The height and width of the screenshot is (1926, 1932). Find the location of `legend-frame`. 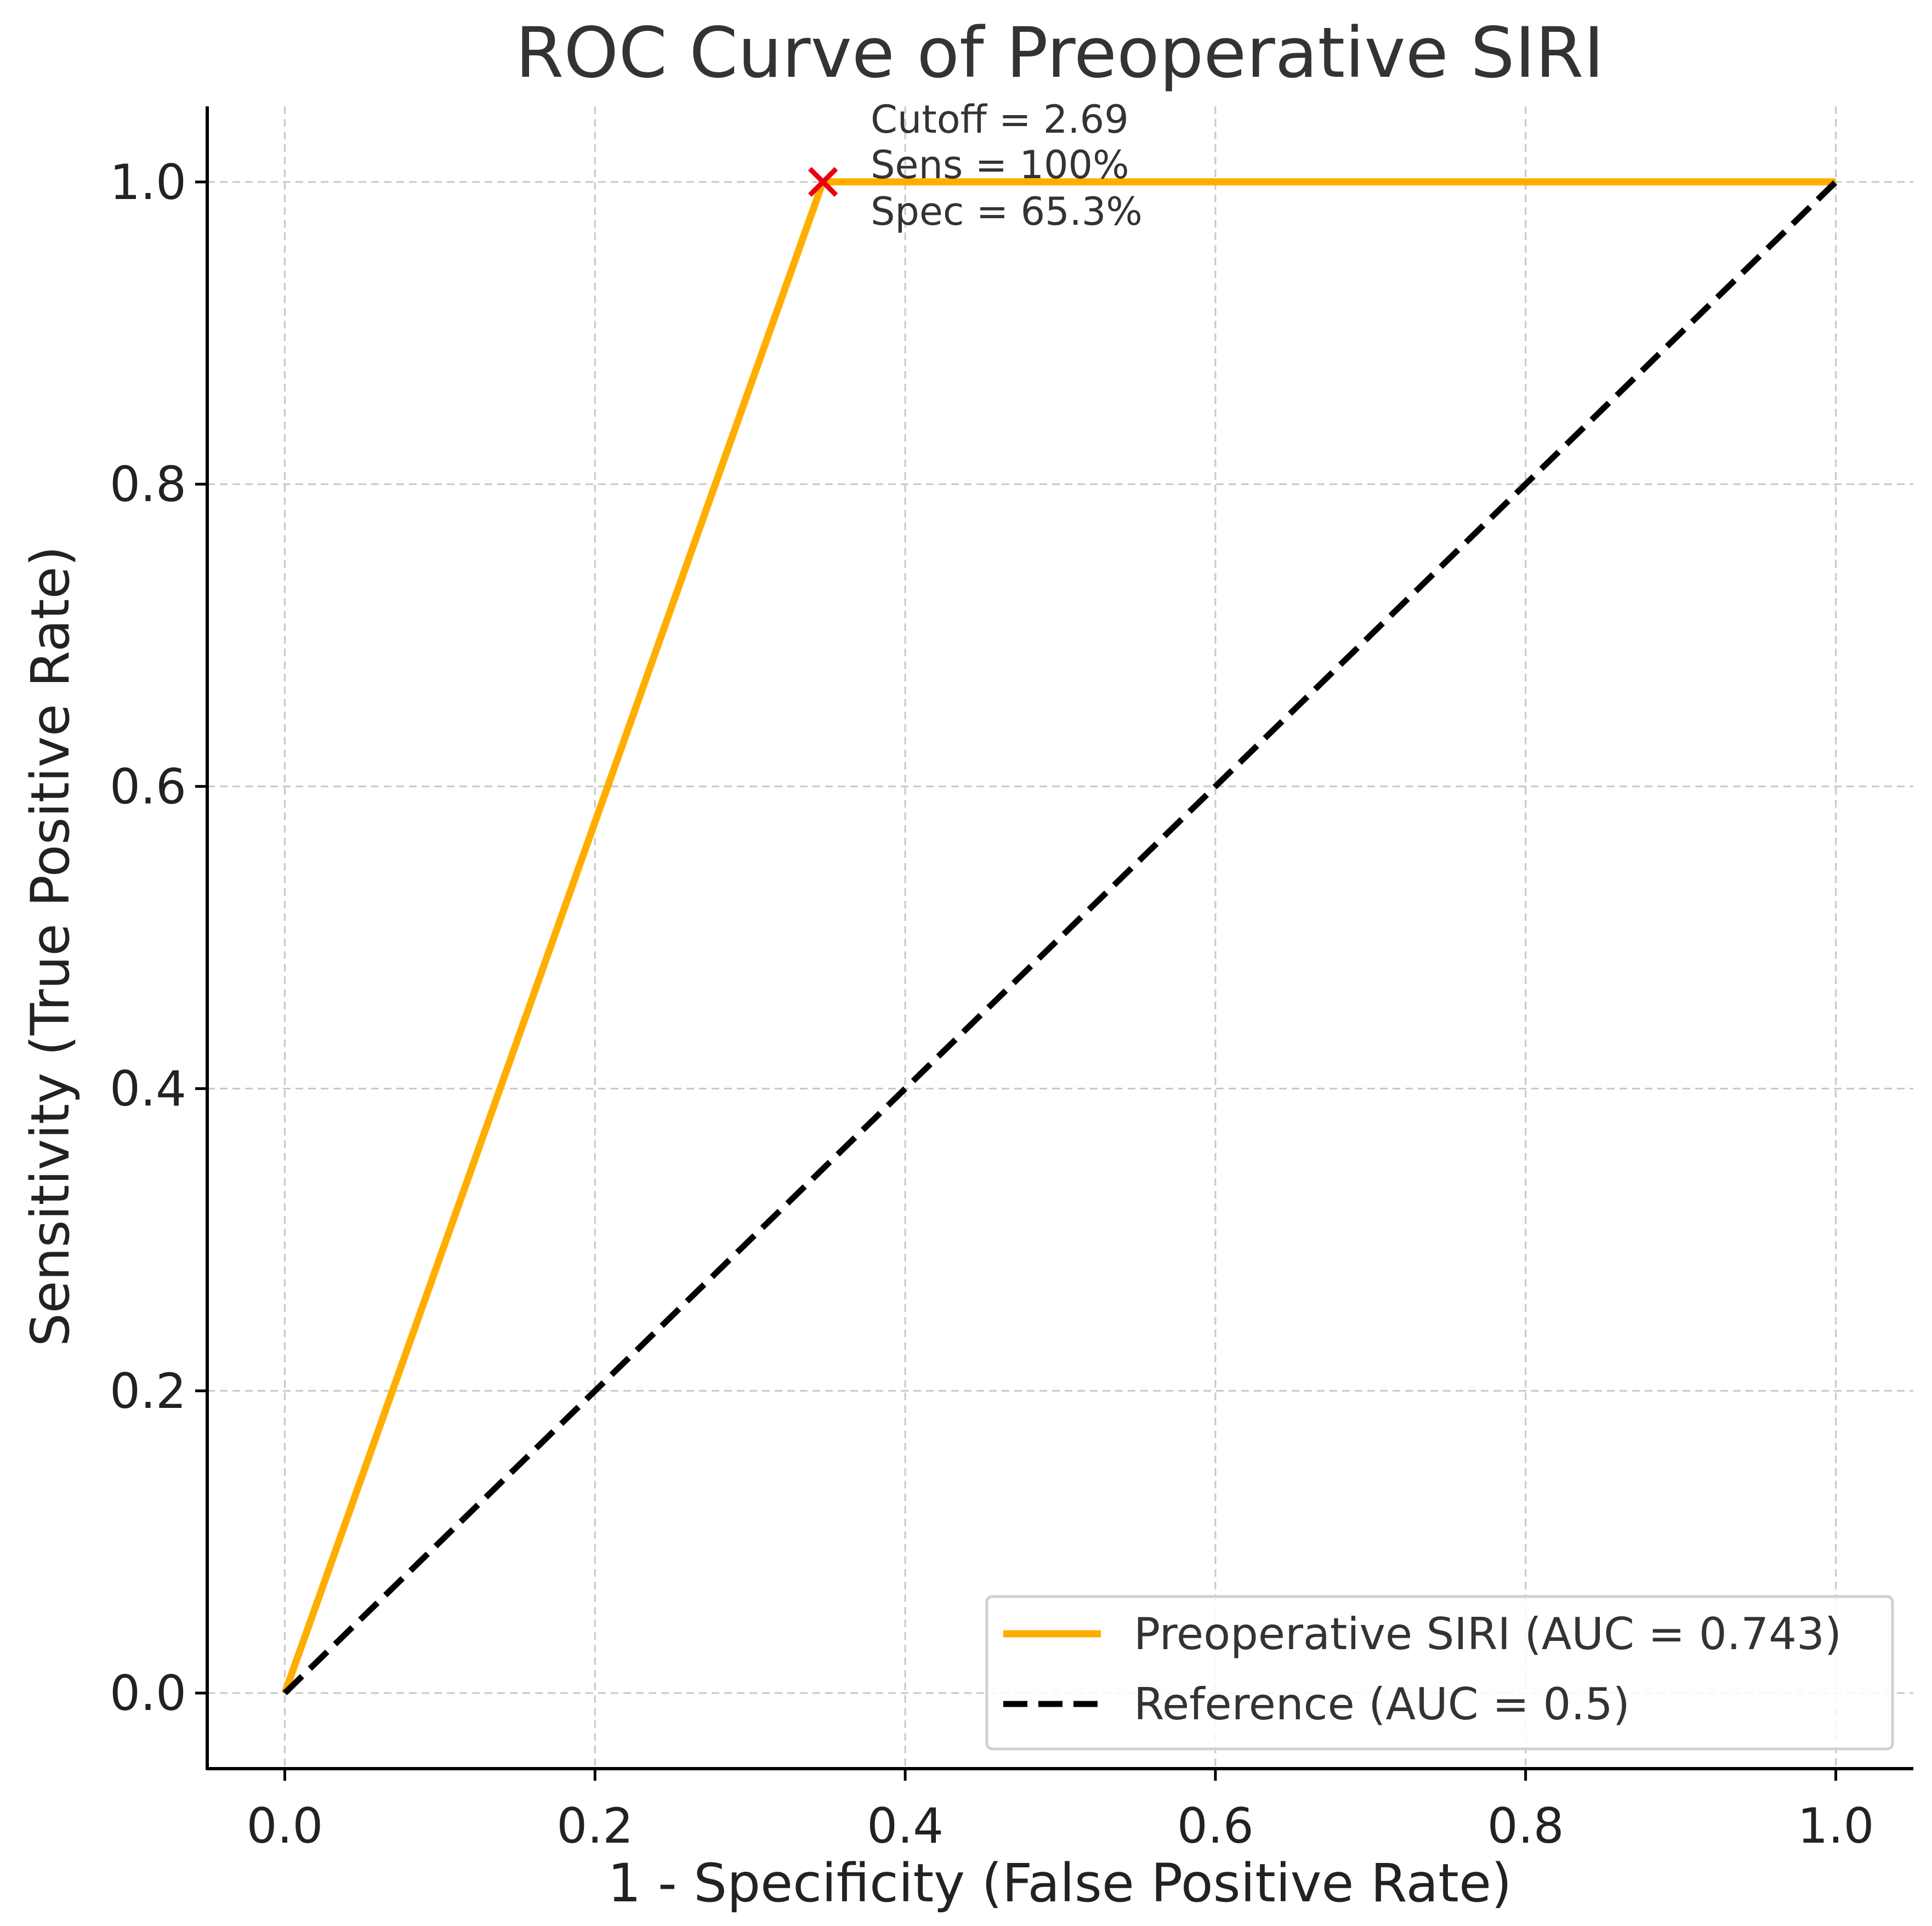

legend-frame is located at coordinates (1439, 1673).